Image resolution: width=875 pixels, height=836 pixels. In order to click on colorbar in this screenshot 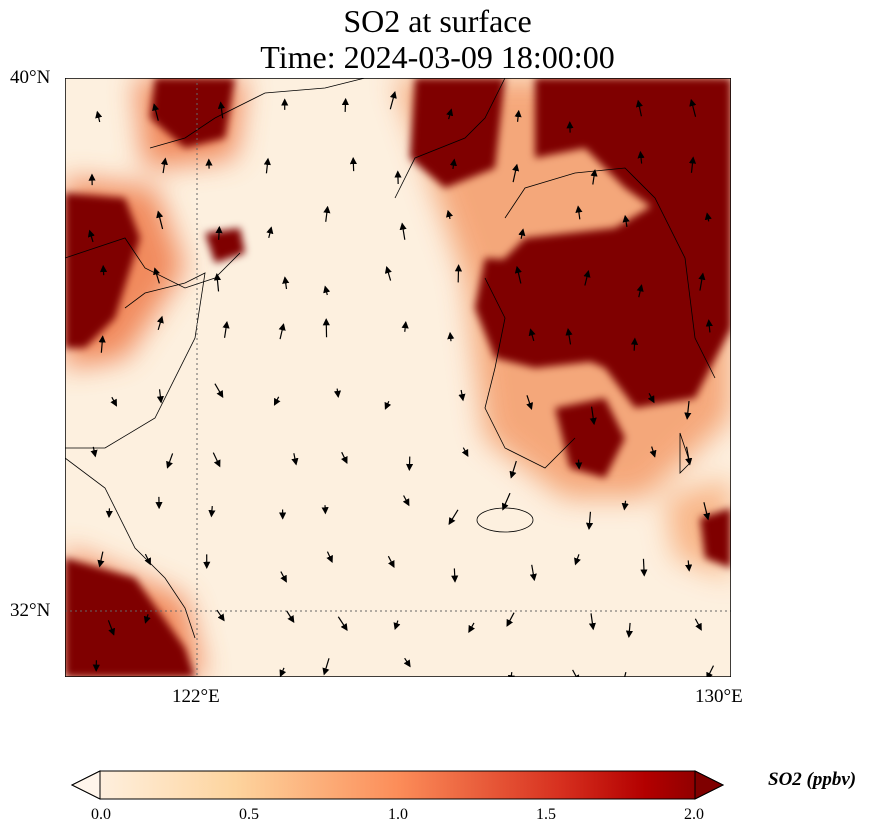, I will do `click(397, 785)`.